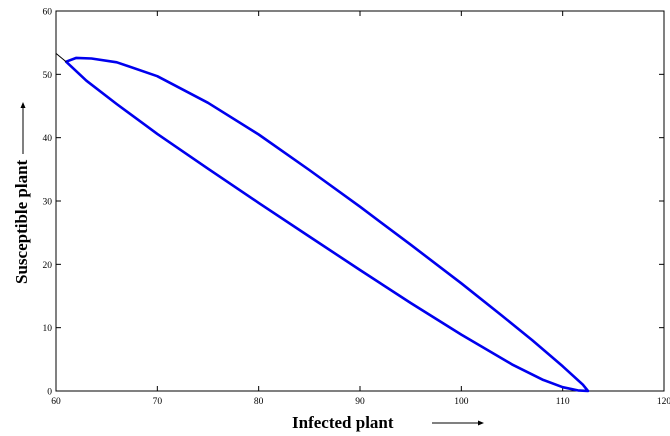  I want to click on y-tick-label: 50, so click(48, 76).